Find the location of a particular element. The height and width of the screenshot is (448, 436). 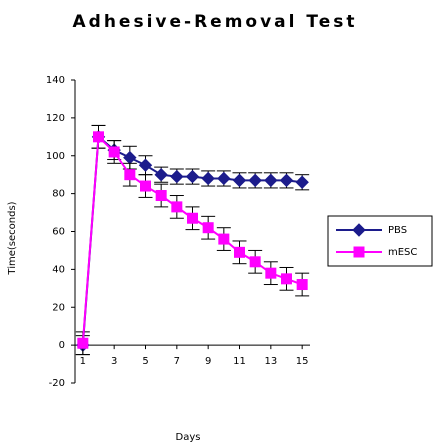

x-tick-label: 1 is located at coordinates (83, 361).